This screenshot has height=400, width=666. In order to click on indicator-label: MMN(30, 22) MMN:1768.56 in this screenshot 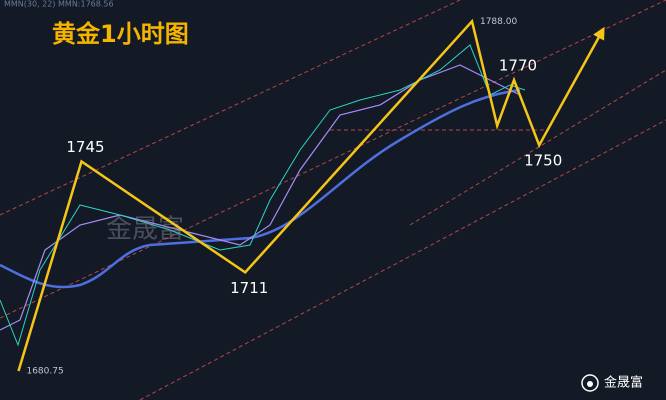, I will do `click(59, 4)`.